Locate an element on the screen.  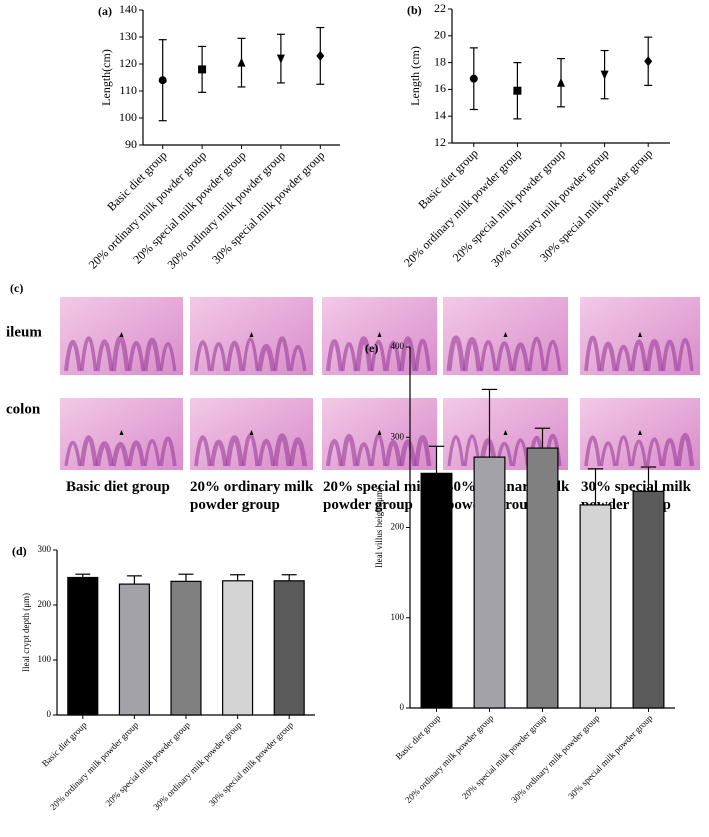
column-label-box: 20% special milk powder group is located at coordinates (378, 496).